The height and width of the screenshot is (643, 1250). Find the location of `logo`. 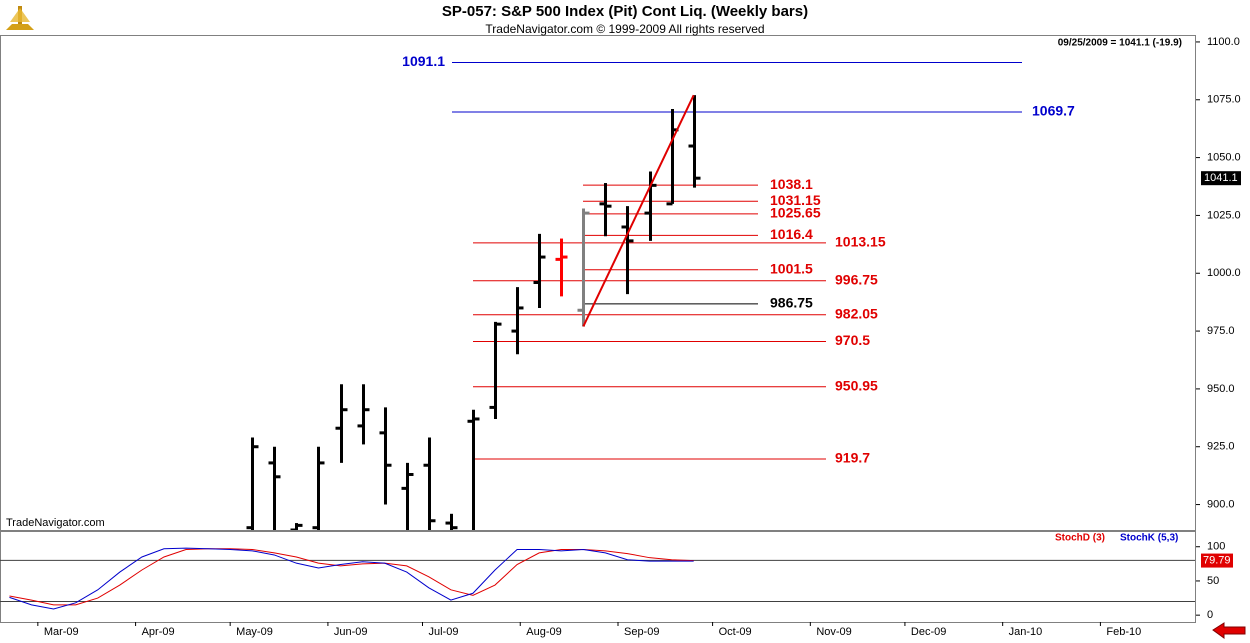

logo is located at coordinates (20, 18).